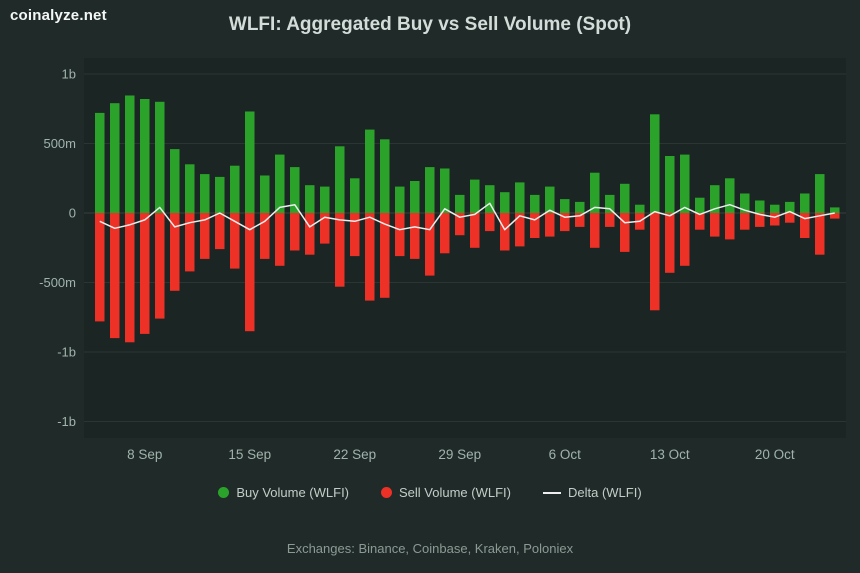 This screenshot has height=573, width=860. I want to click on svg-text: 0, so click(72, 213).